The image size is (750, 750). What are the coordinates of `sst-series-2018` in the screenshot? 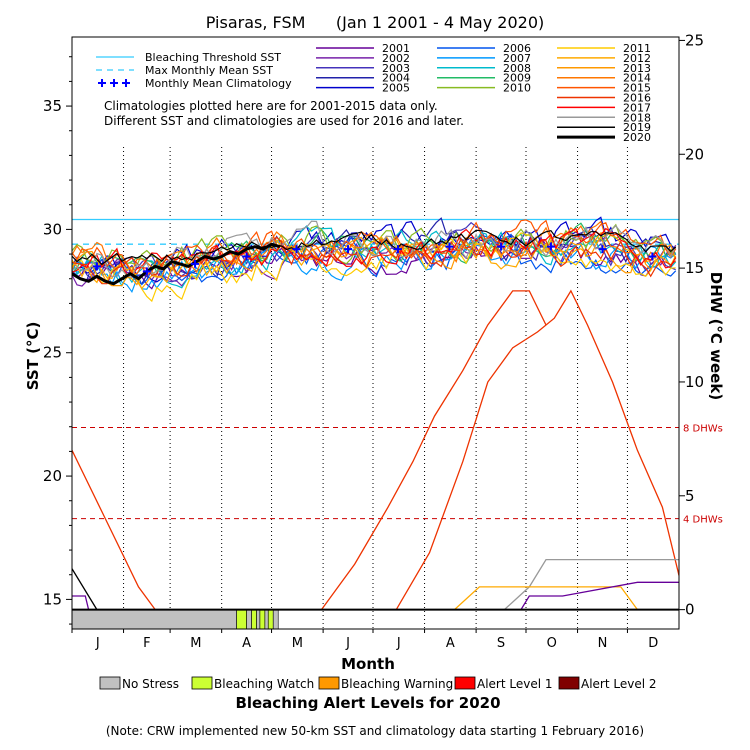 It's located at (374, 249).